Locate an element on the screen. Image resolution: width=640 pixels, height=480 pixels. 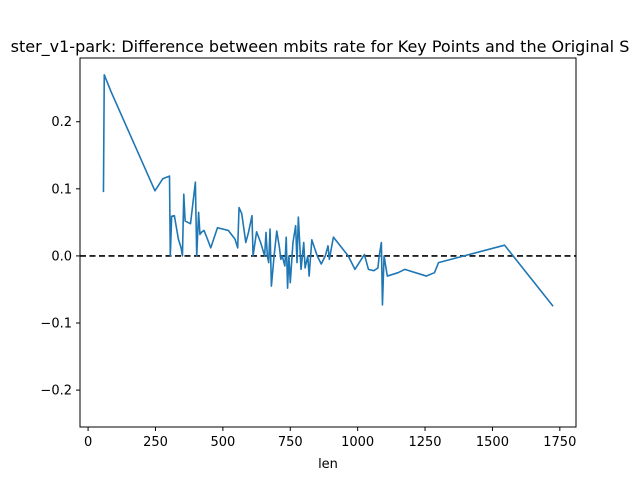
x-tick-label: 1000 is located at coordinates (357, 442).